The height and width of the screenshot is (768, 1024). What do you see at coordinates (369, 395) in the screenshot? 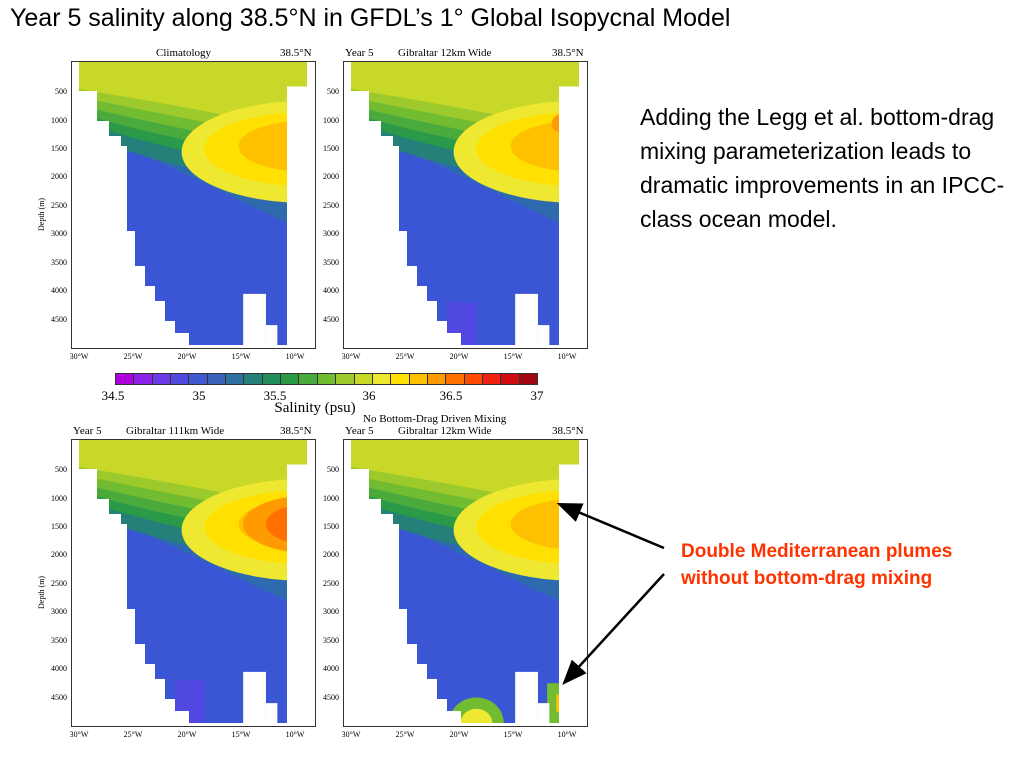
I see `colorbar-tick-label: 36` at bounding box center [369, 395].